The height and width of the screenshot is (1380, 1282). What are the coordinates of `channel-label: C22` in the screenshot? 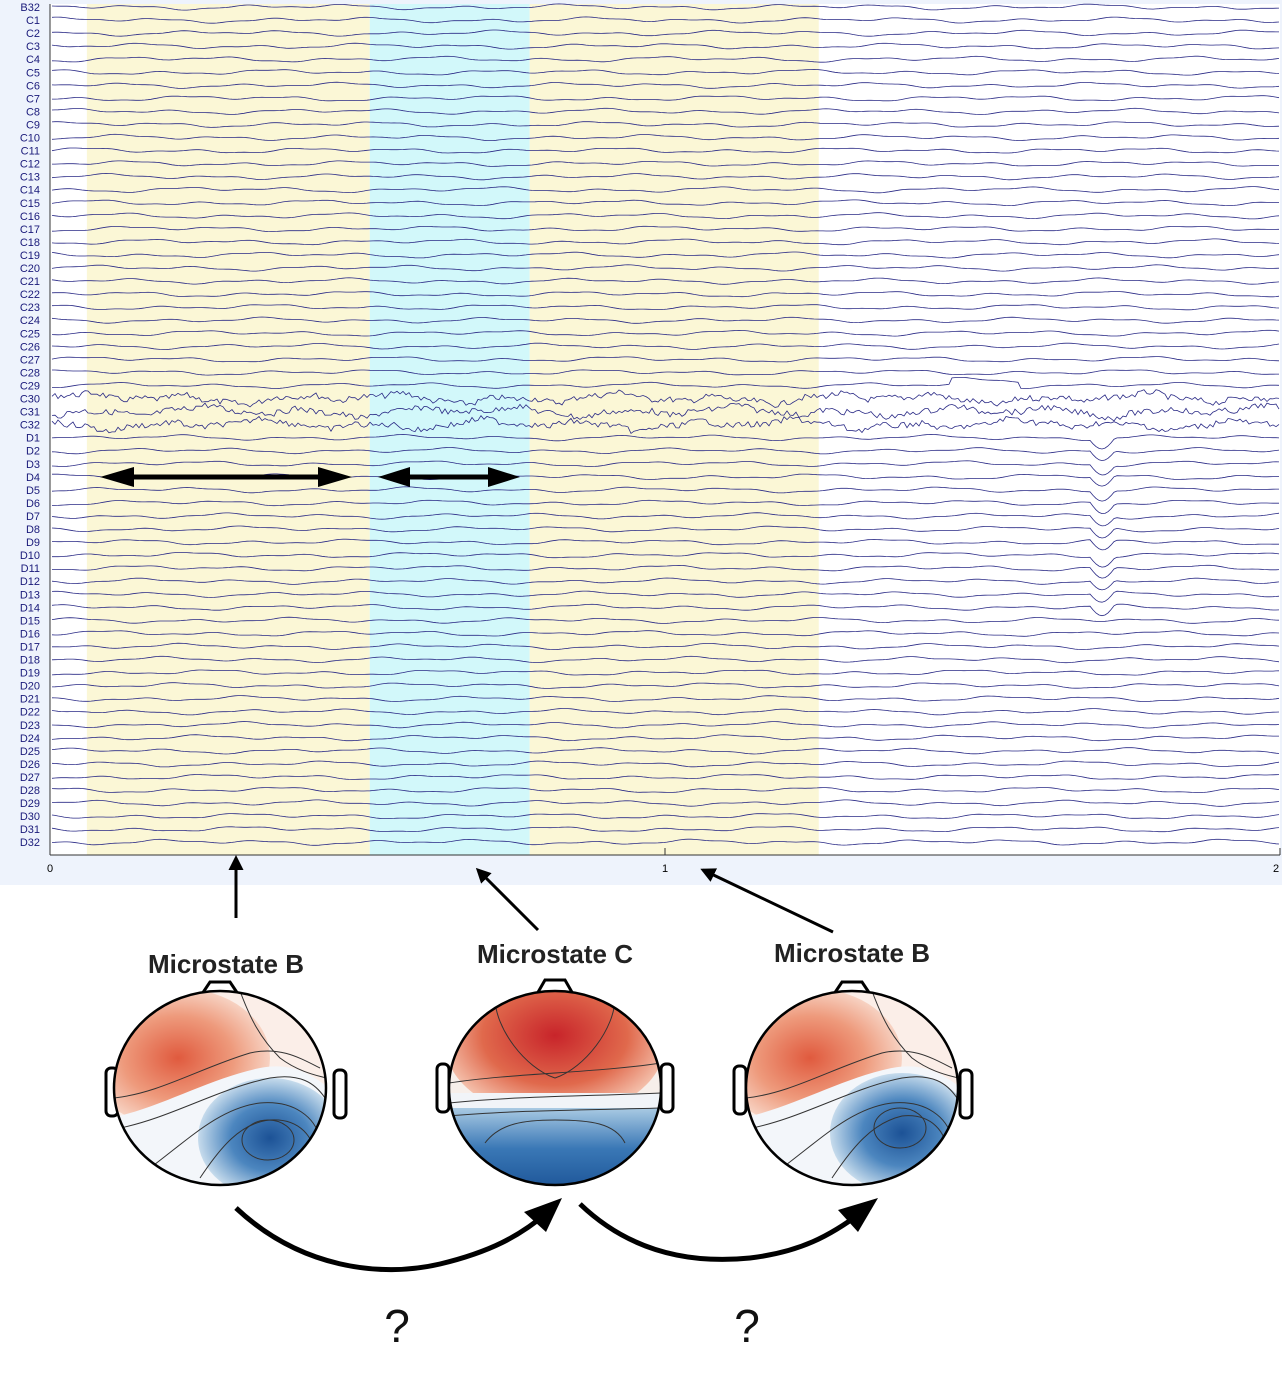 It's located at (30, 295).